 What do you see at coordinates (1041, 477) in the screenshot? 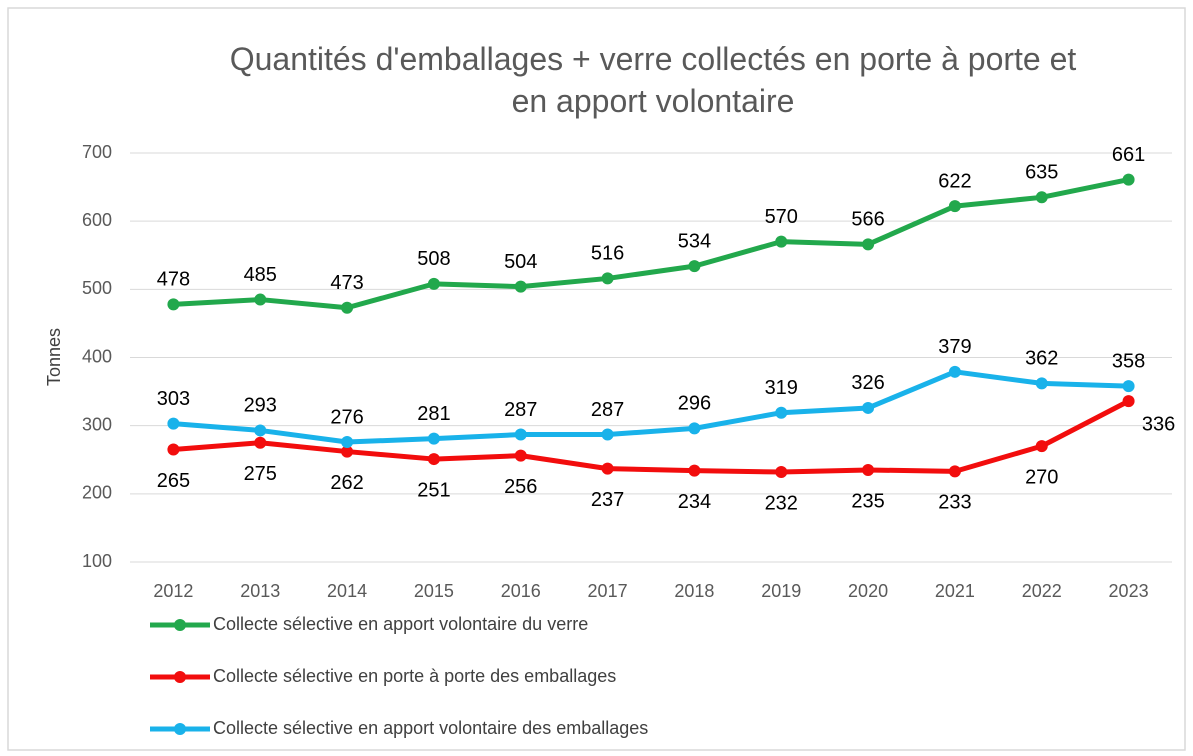
I see `data-label: 270` at bounding box center [1041, 477].